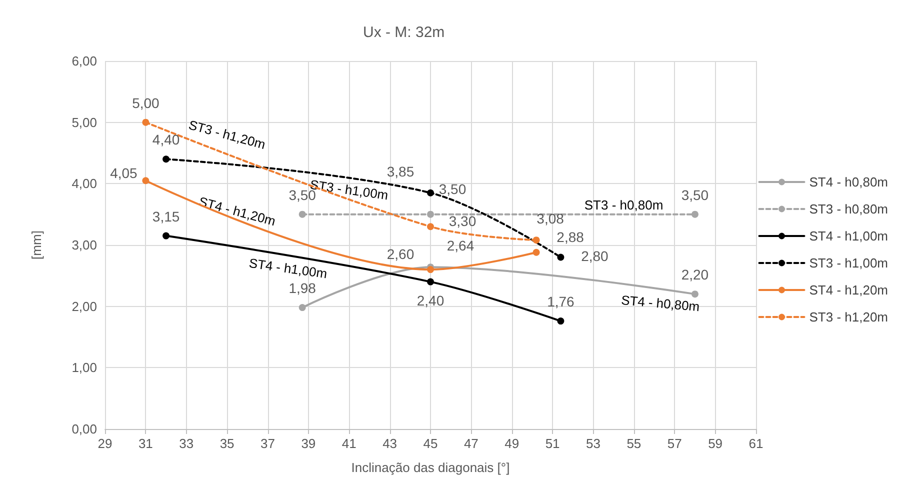 This screenshot has width=903, height=499. Describe the element at coordinates (512, 443) in the screenshot. I see `x-tick-label: 49` at that location.